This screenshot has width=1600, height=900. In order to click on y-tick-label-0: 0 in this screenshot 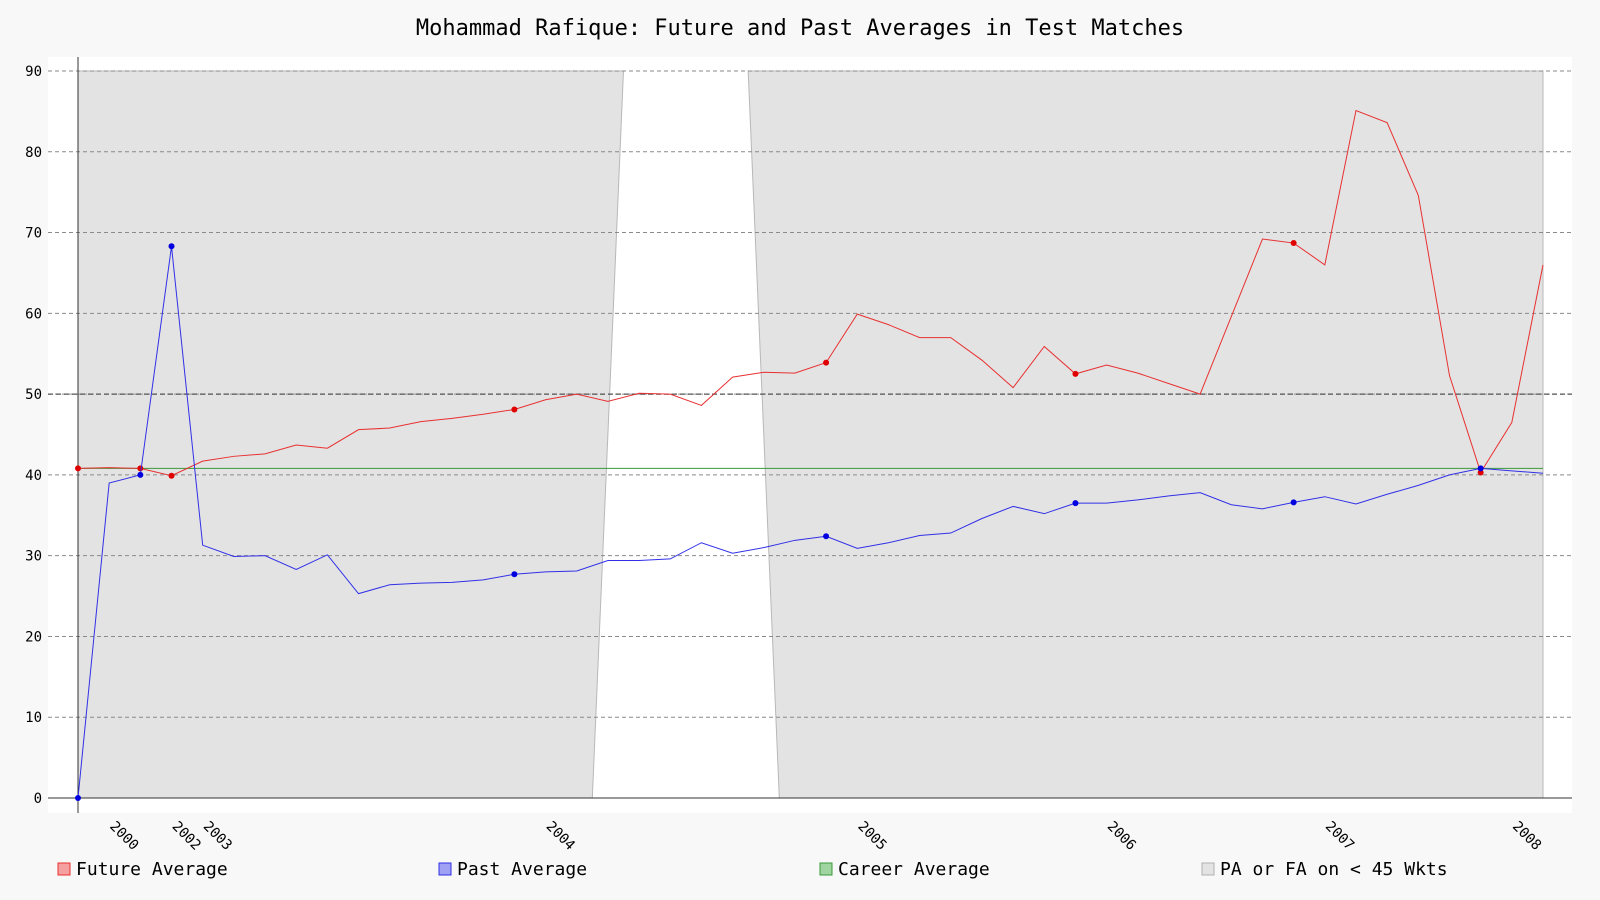, I will do `click(38, 799)`.